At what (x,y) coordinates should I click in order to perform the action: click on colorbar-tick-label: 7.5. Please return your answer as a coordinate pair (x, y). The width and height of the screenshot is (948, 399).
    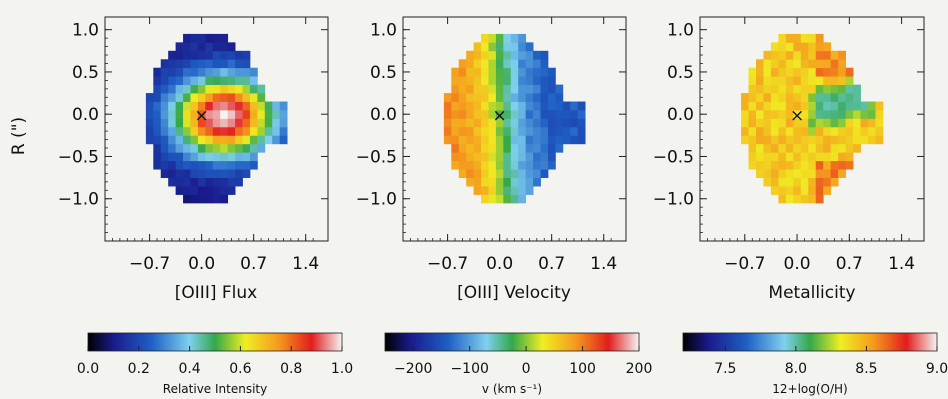
    Looking at the image, I should click on (725, 369).